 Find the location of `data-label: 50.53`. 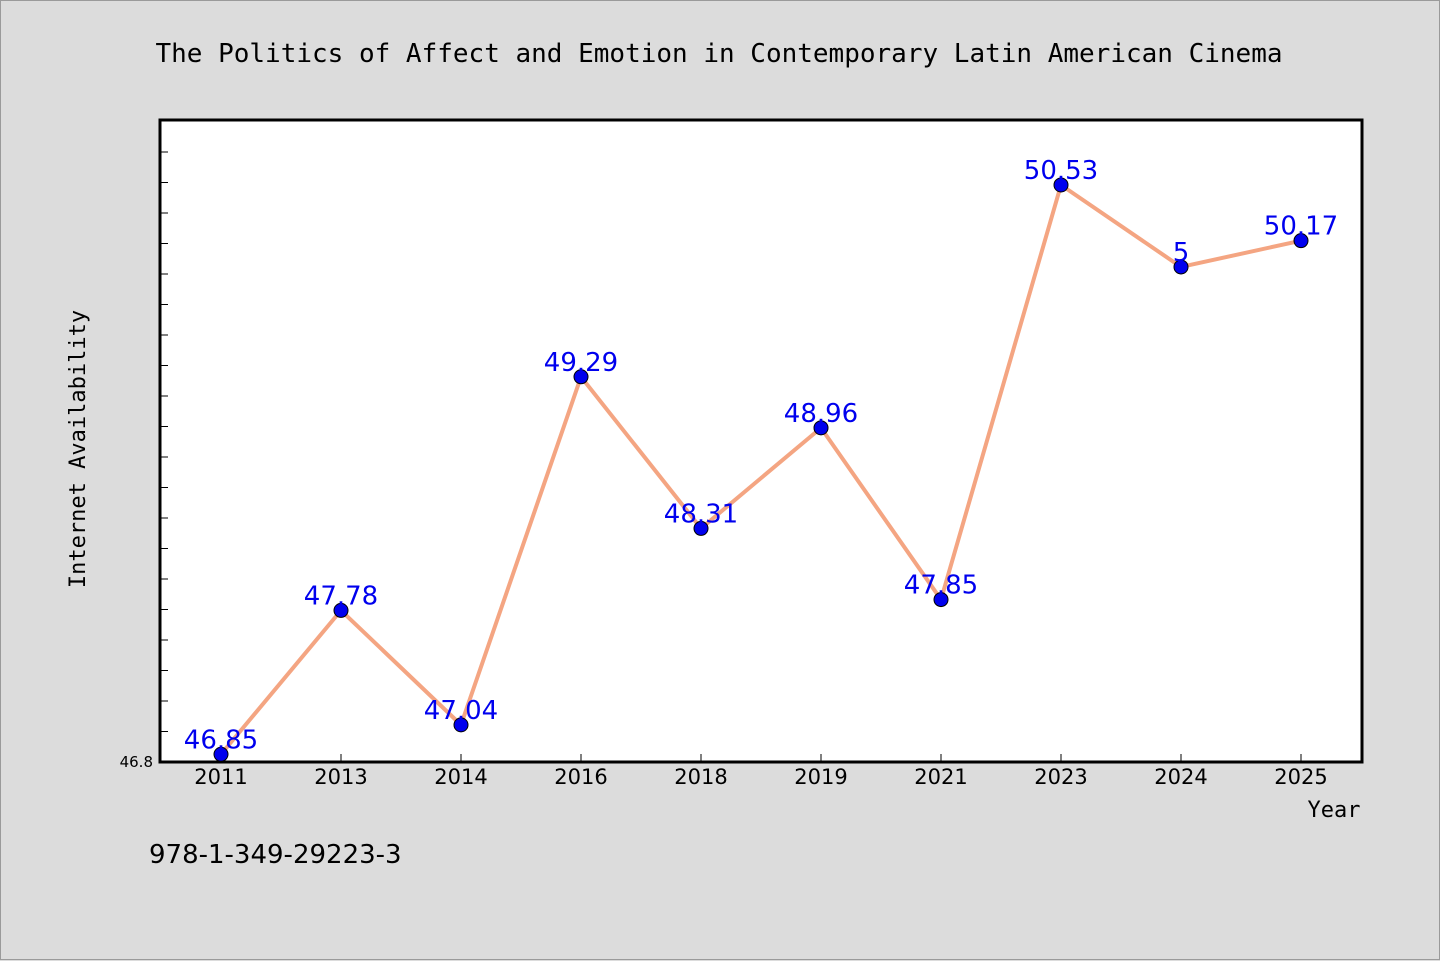

data-label: 50.53 is located at coordinates (1061, 171).